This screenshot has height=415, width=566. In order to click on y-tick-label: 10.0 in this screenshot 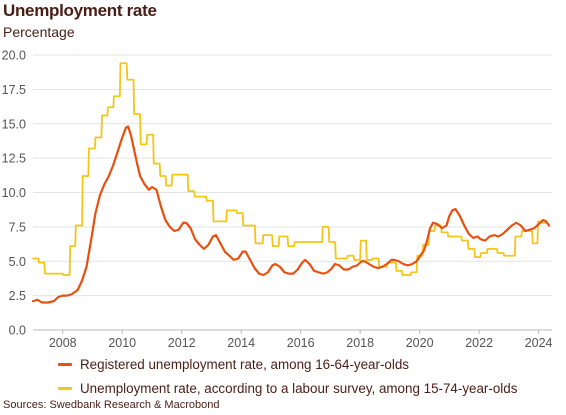, I will do `click(14, 193)`.